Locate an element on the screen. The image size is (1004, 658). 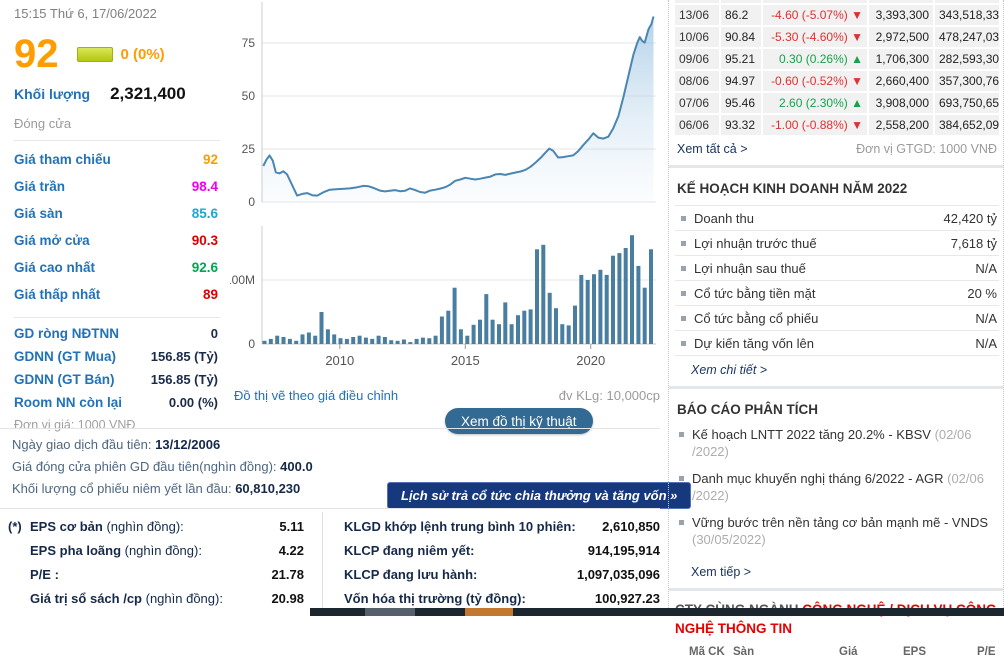
price-info-label: Giá tham chiếu is located at coordinates (62, 159).